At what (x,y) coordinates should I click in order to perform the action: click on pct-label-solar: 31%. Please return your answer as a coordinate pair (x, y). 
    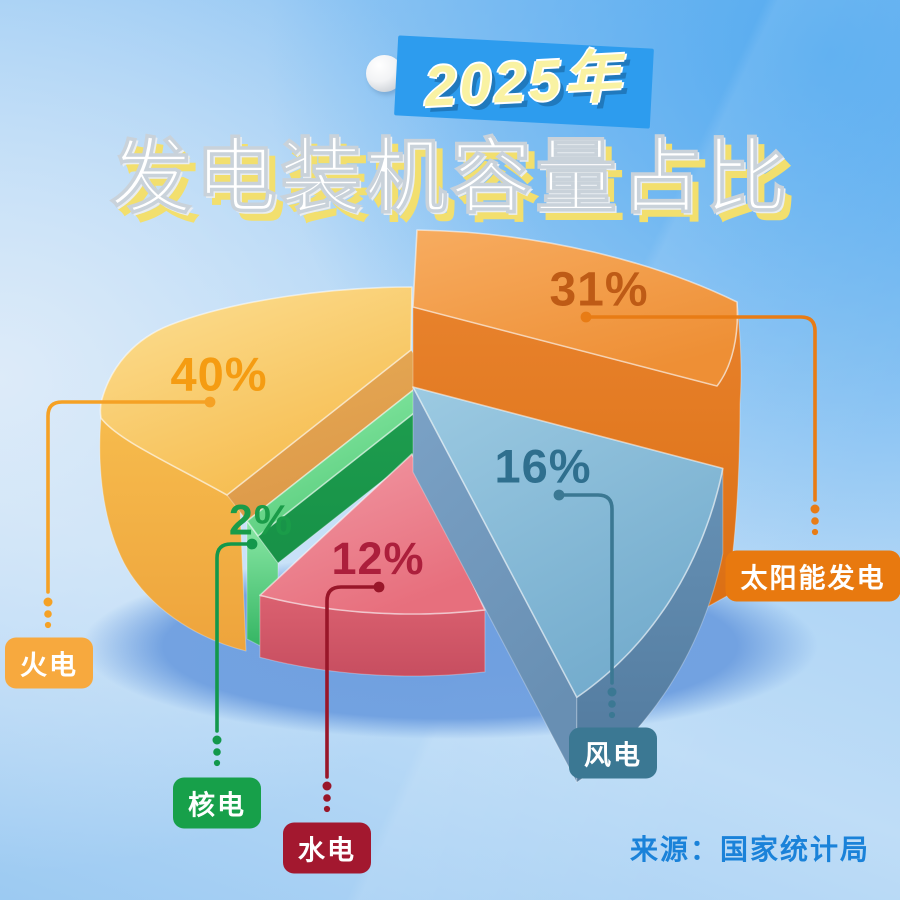
    Looking at the image, I should click on (599, 290).